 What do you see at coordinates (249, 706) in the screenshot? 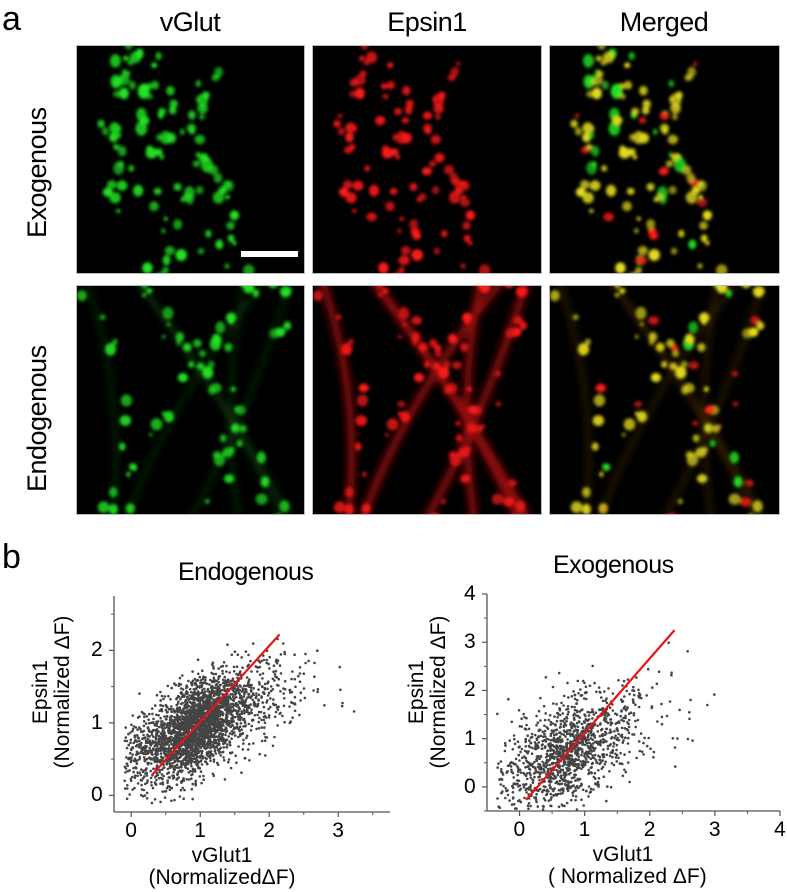
I see `scatter-plot-endogenous` at bounding box center [249, 706].